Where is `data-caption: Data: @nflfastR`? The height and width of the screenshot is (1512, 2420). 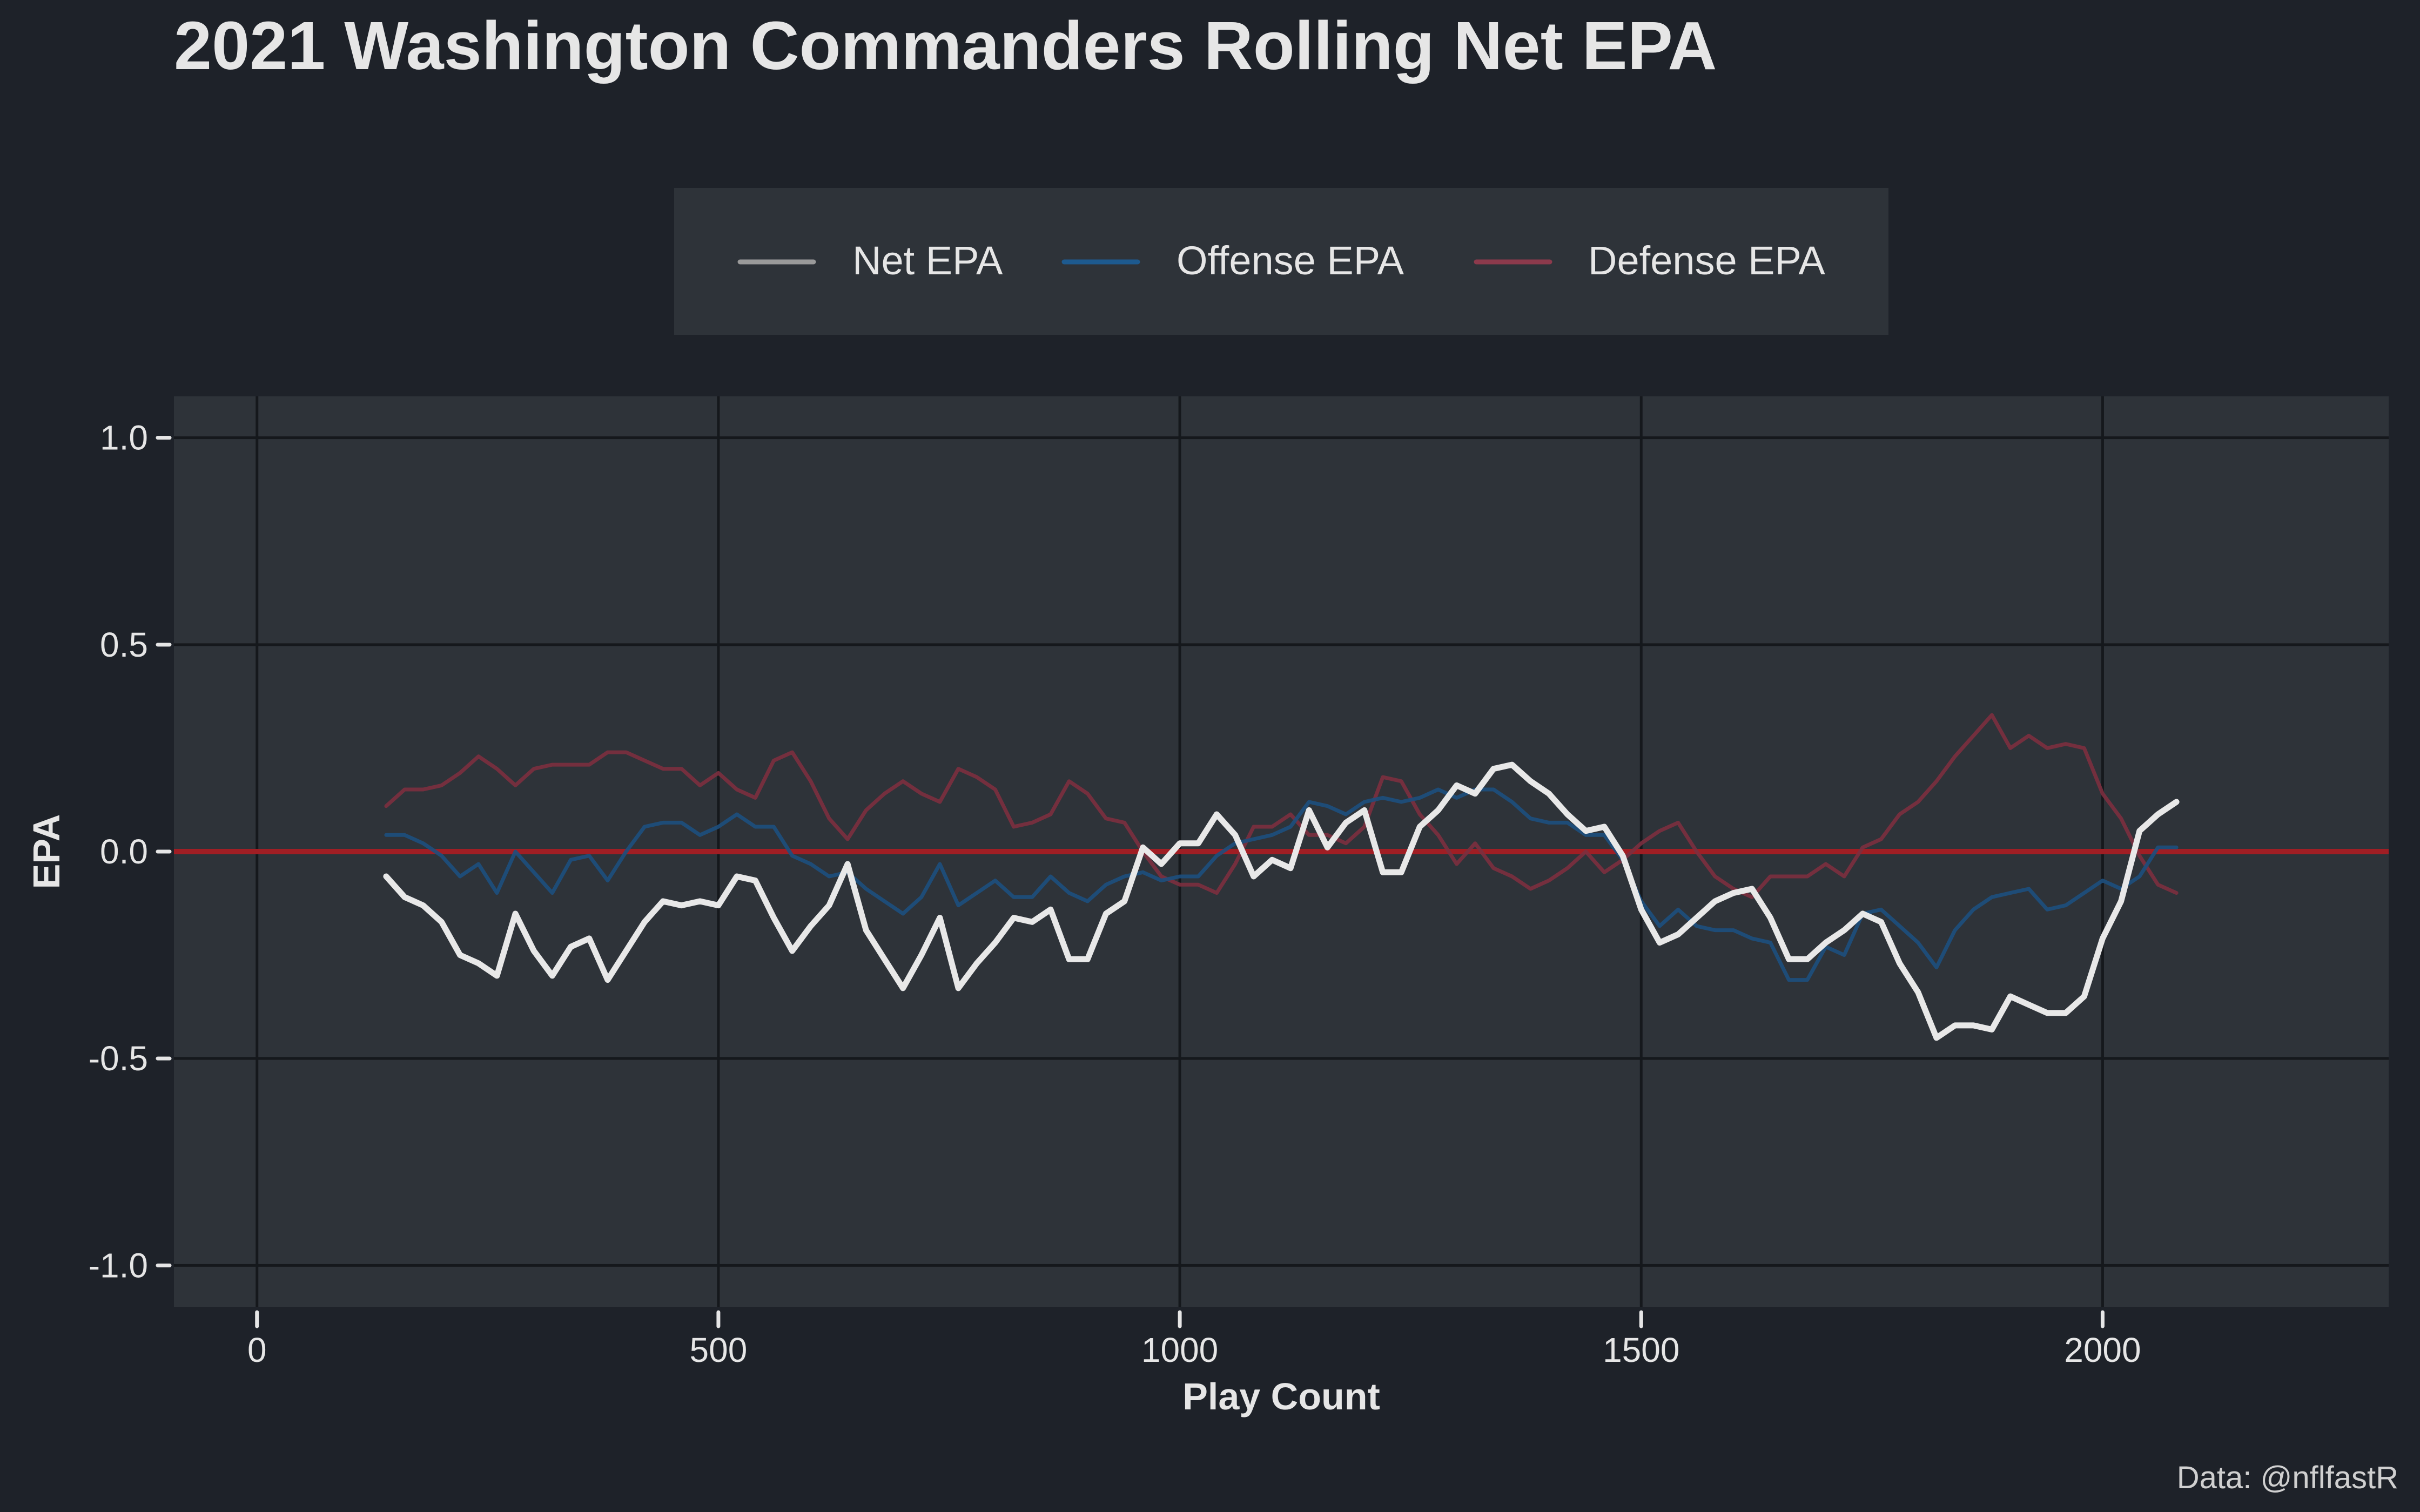
data-caption: Data: @nflfastR is located at coordinates (2287, 1478).